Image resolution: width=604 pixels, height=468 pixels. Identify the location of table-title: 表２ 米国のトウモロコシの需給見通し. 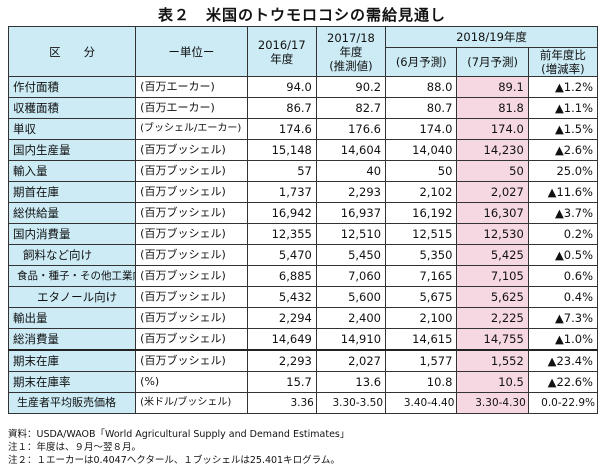
(301, 15).